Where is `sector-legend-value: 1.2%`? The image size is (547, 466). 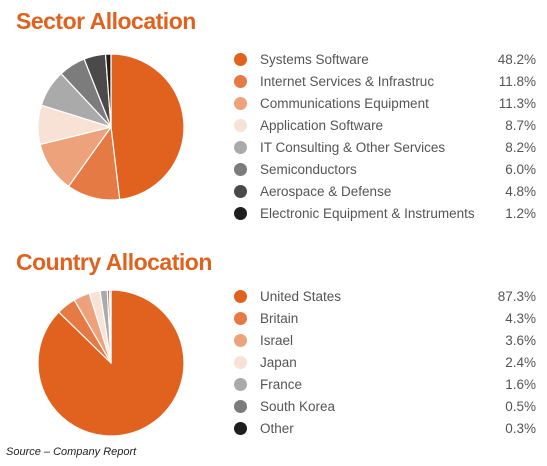 sector-legend-value: 1.2% is located at coordinates (520, 213).